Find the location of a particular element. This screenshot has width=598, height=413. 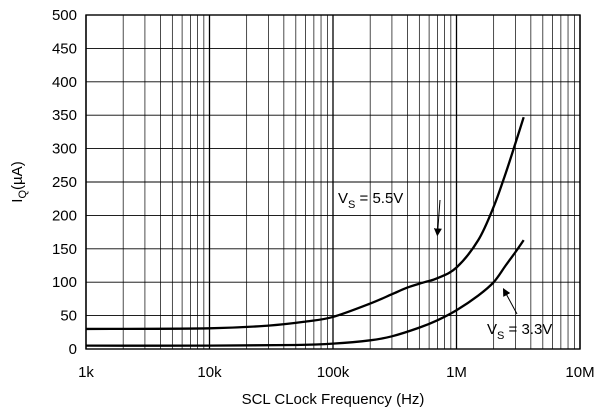

x-axis-title: SCL CLock Frequency (Hz) is located at coordinates (333, 399).